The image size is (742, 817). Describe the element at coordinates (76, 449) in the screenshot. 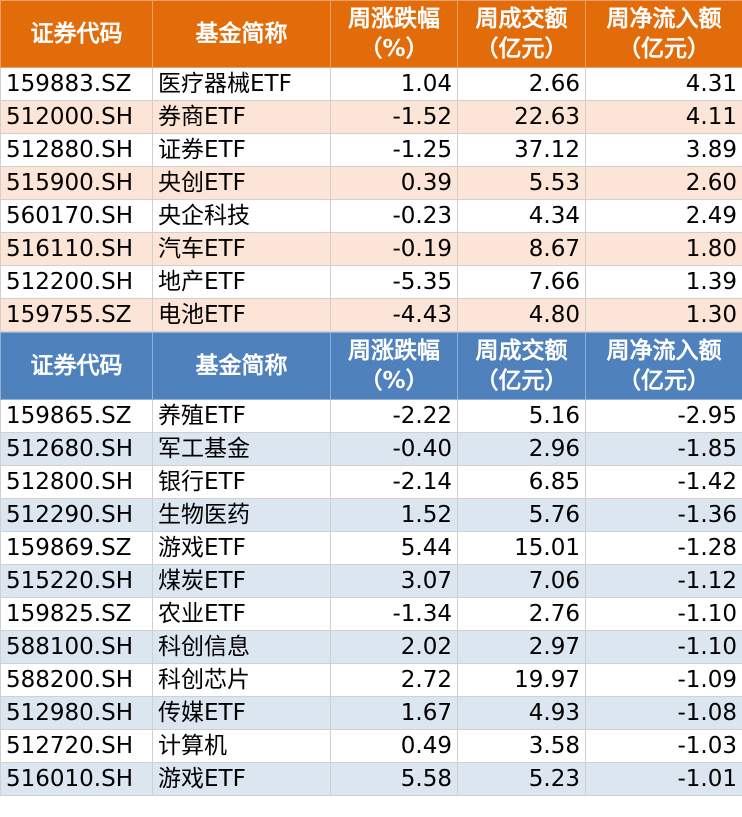

I see `table-cell: 512680.SH` at that location.